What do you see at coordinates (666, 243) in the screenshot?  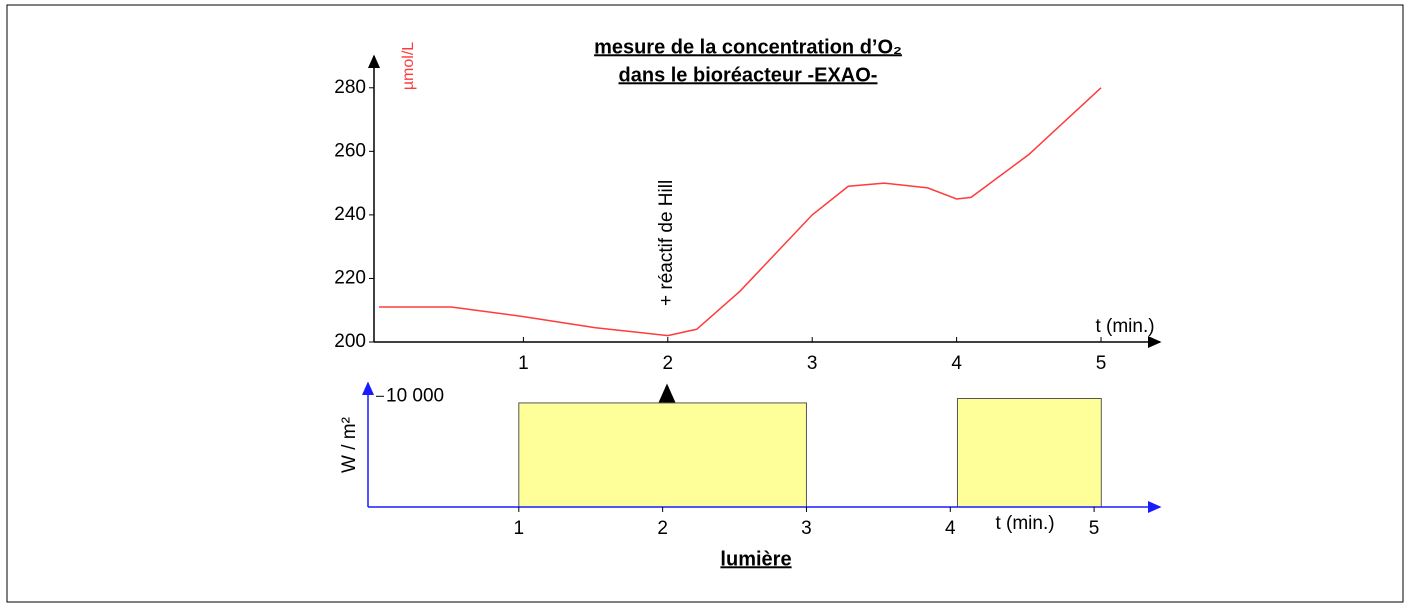 I see `annotation: + réactif de Hill` at bounding box center [666, 243].